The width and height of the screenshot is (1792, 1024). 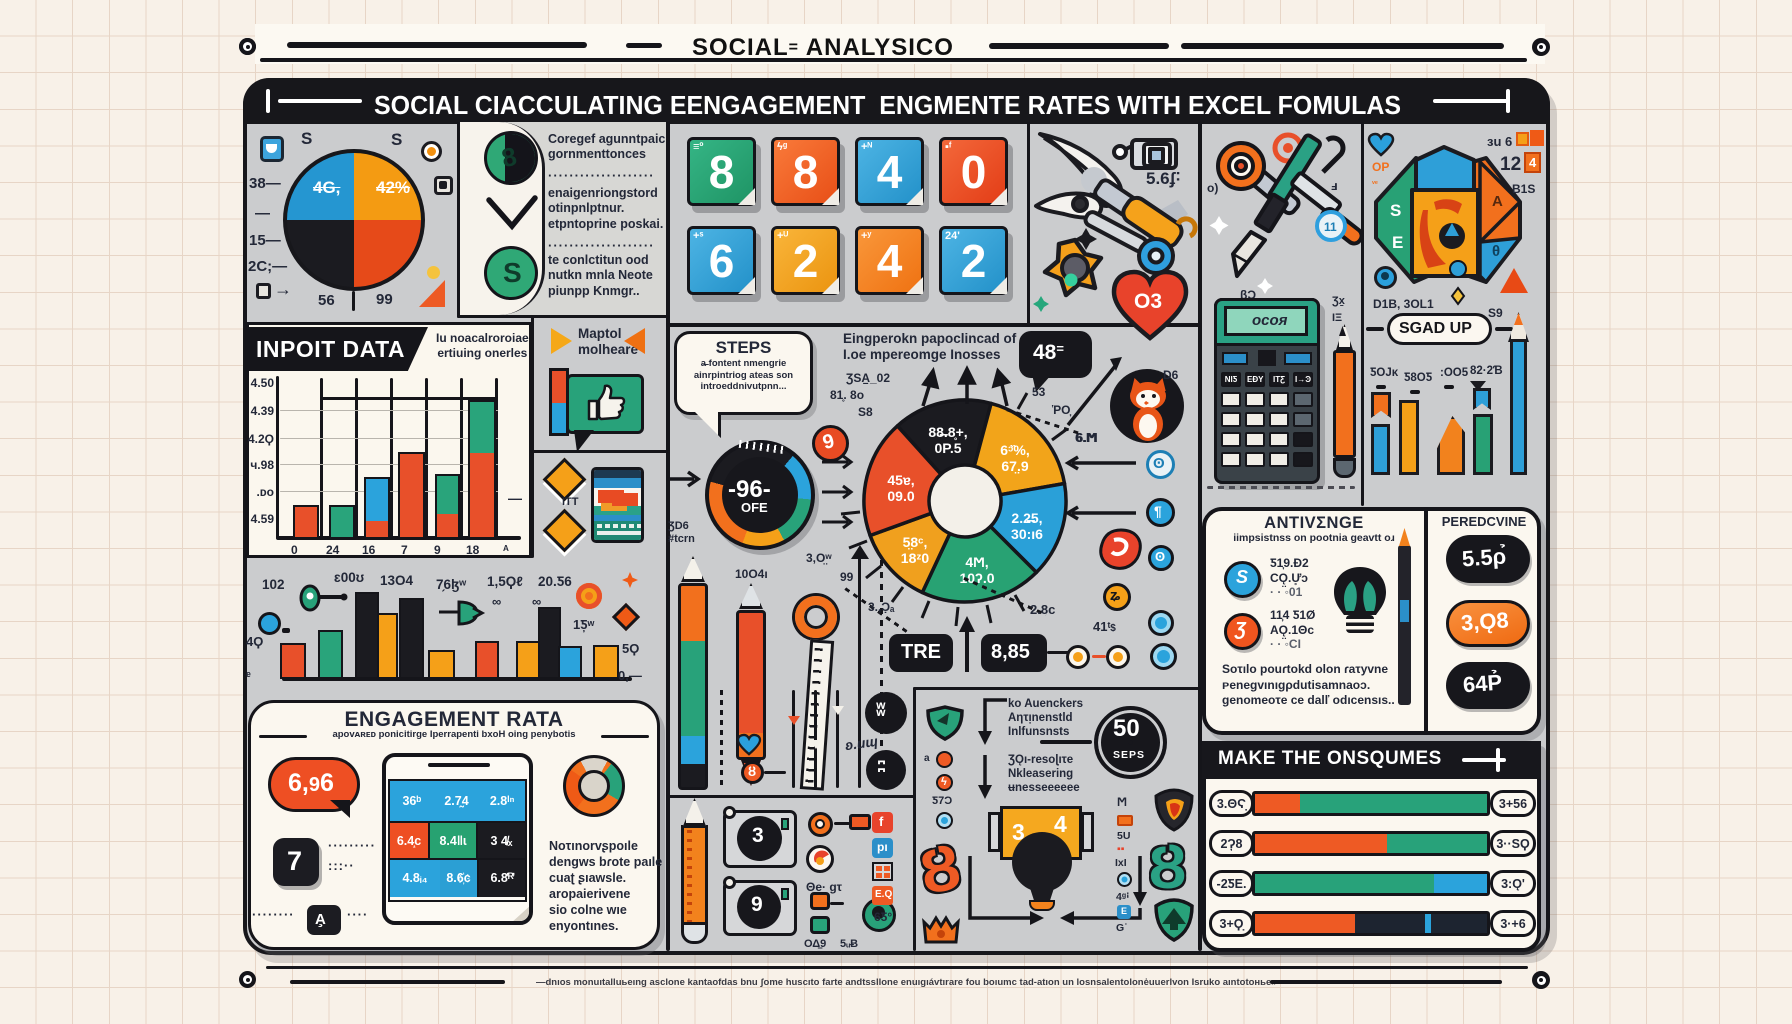 I want to click on svg-text: 09.0, so click(x=900, y=496).